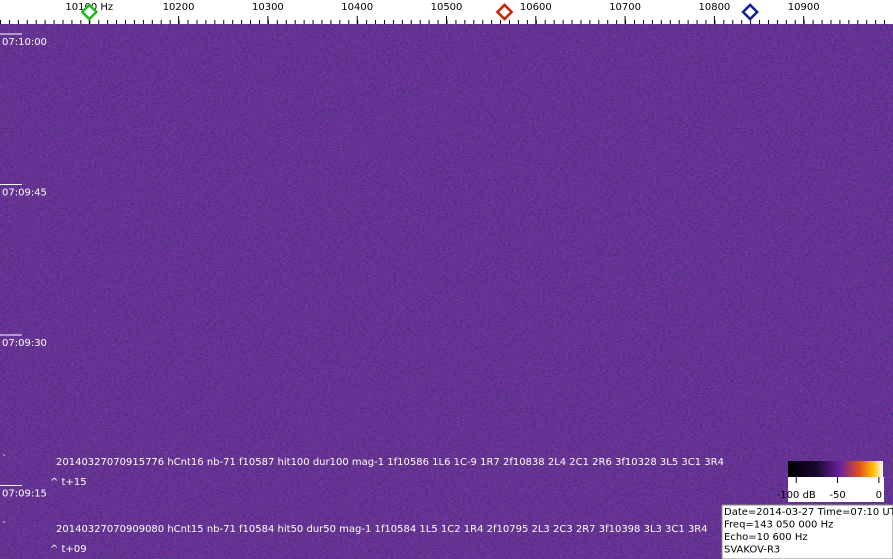  What do you see at coordinates (68, 482) in the screenshot?
I see `detection-offset: ^ t+15` at bounding box center [68, 482].